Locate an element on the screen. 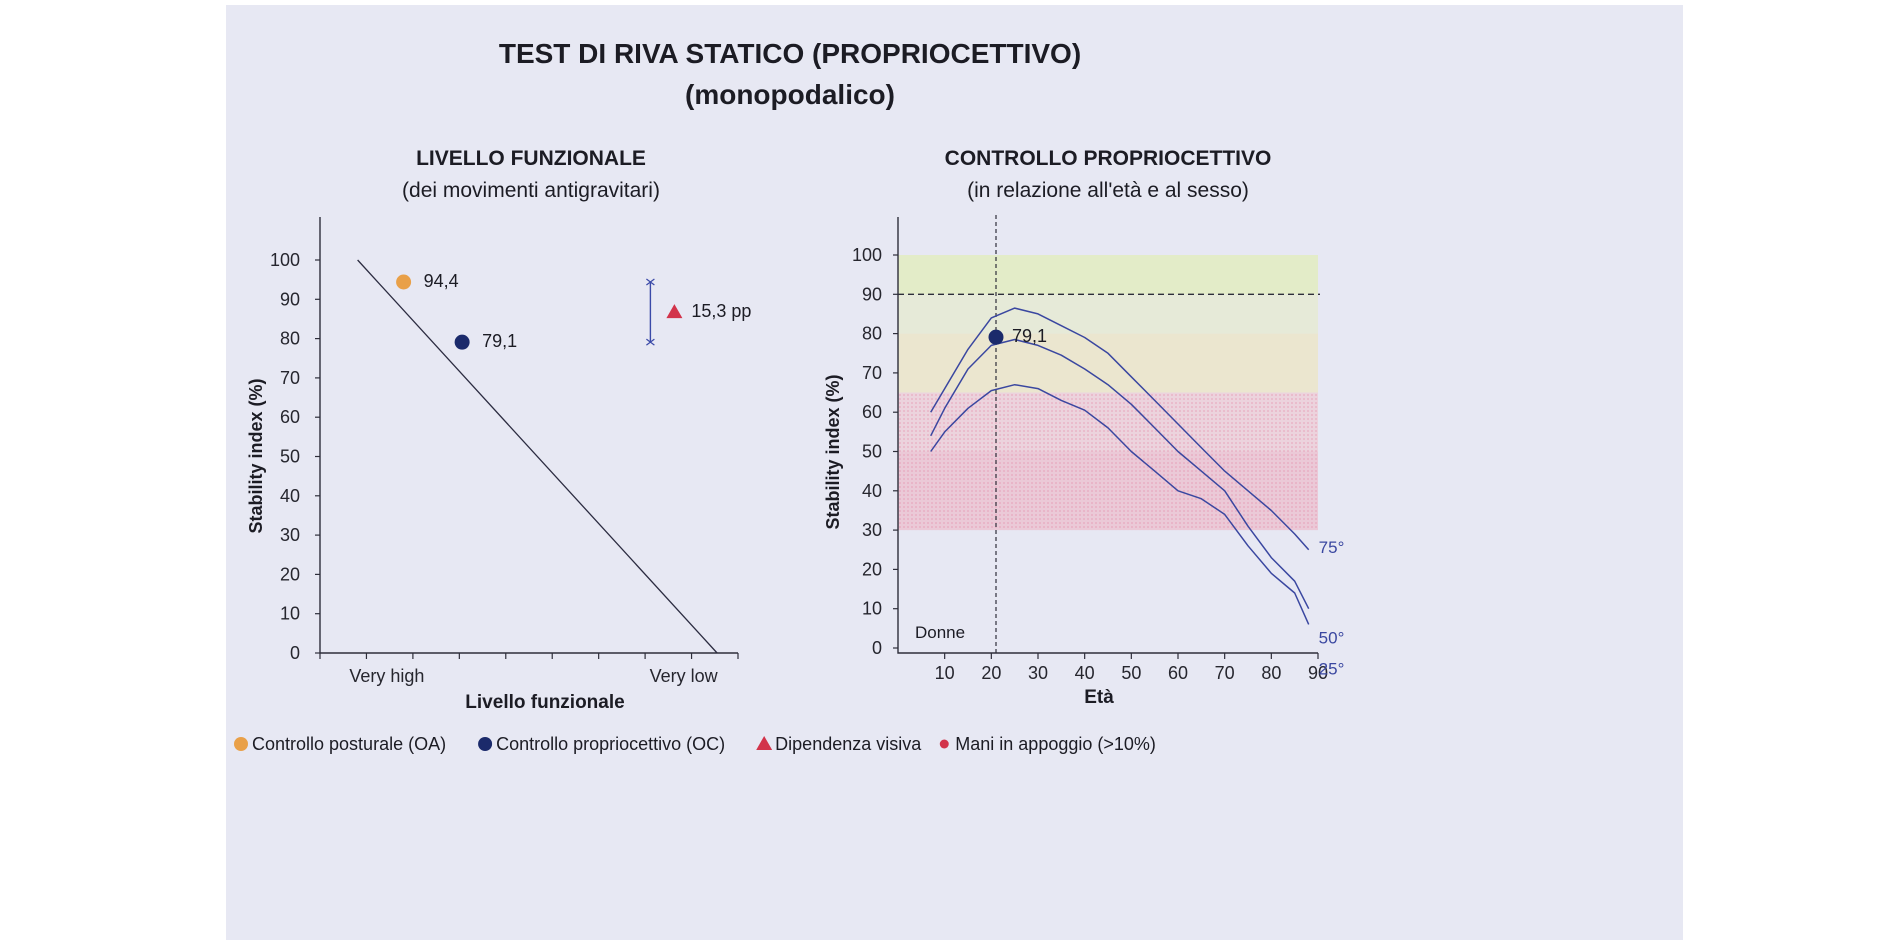 This screenshot has width=1901, height=945. percentile-label: 75° is located at coordinates (1332, 547).